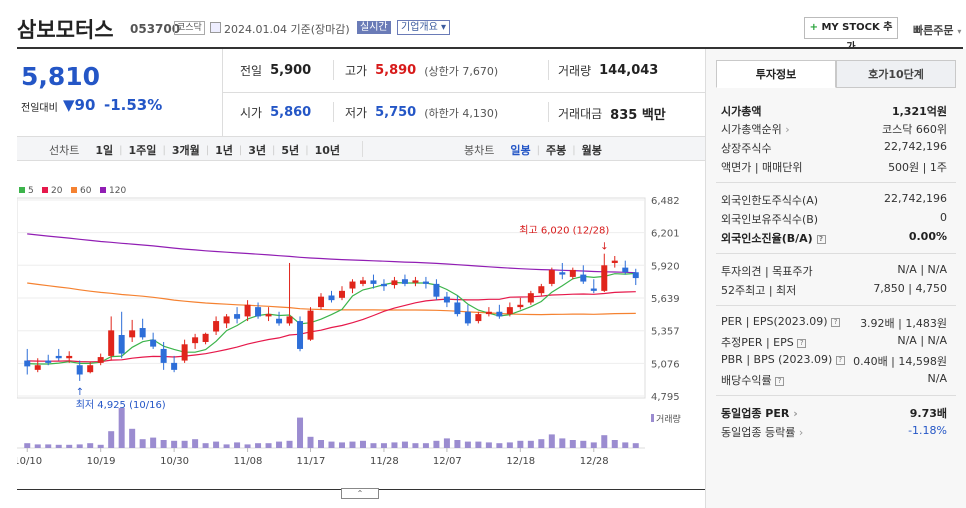 This screenshot has height=508, width=966. What do you see at coordinates (374, 27) in the screenshot?
I see `realtime-button: 실시간` at bounding box center [374, 27].